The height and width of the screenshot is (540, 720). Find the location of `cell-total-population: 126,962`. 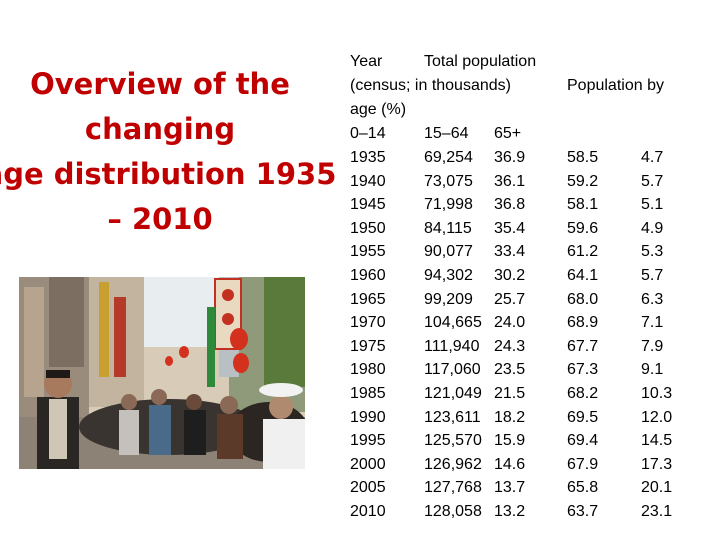

cell-total-population: 126,962 is located at coordinates (453, 464).